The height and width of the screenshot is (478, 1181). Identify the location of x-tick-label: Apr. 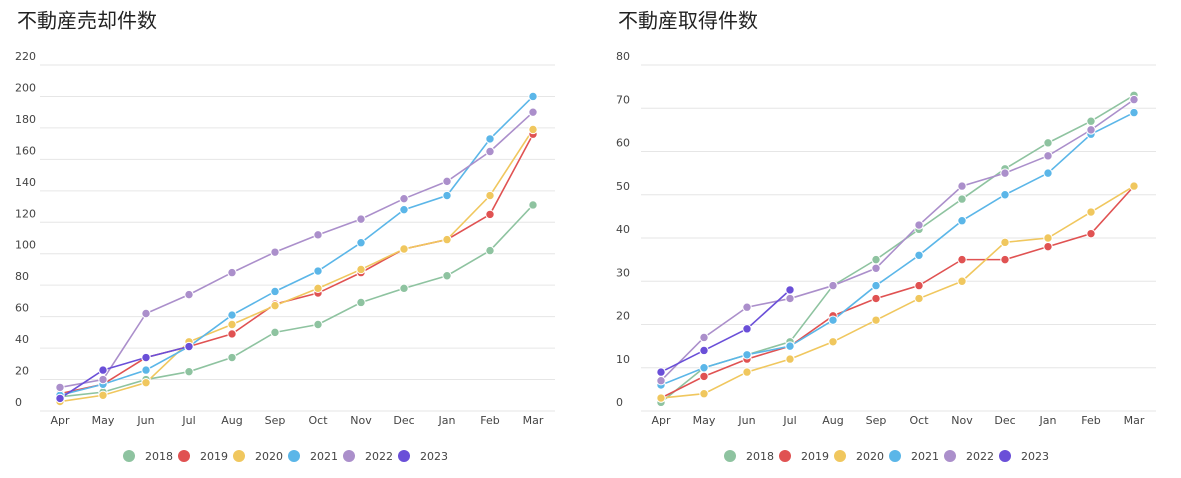
(661, 420).